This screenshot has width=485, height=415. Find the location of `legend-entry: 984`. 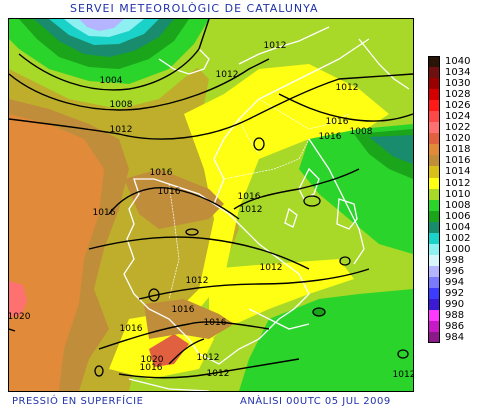

legend-entry: 984 is located at coordinates (454, 338).